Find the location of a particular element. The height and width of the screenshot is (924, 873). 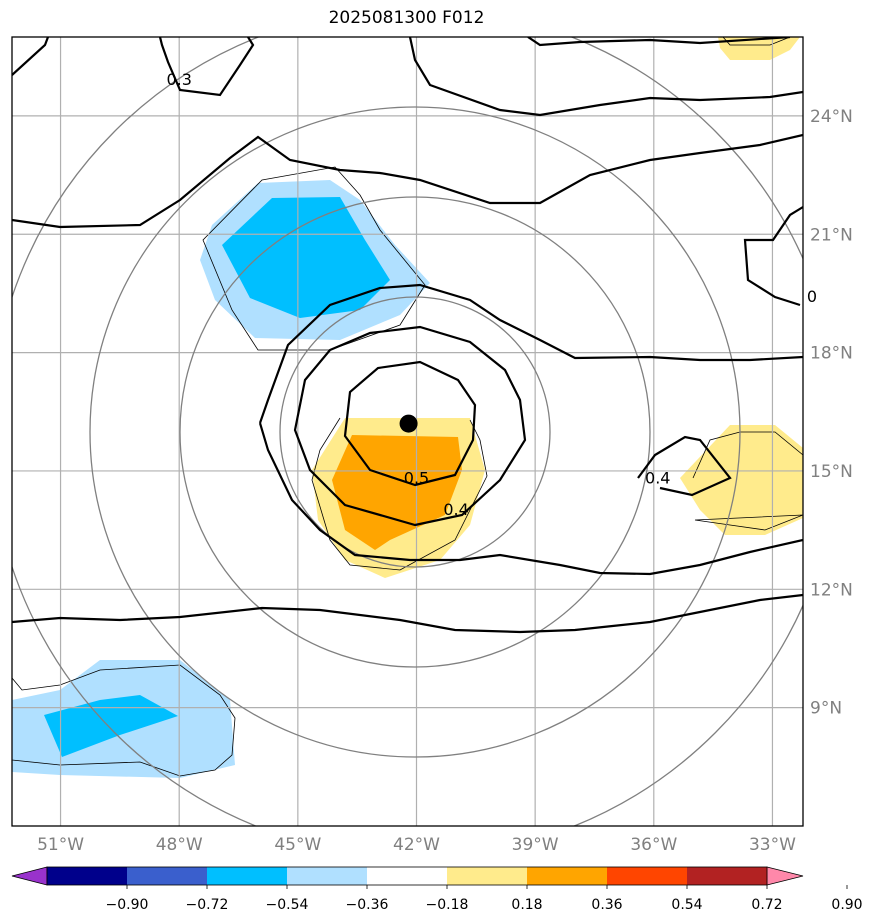

storm-center-marker is located at coordinates (408, 423).